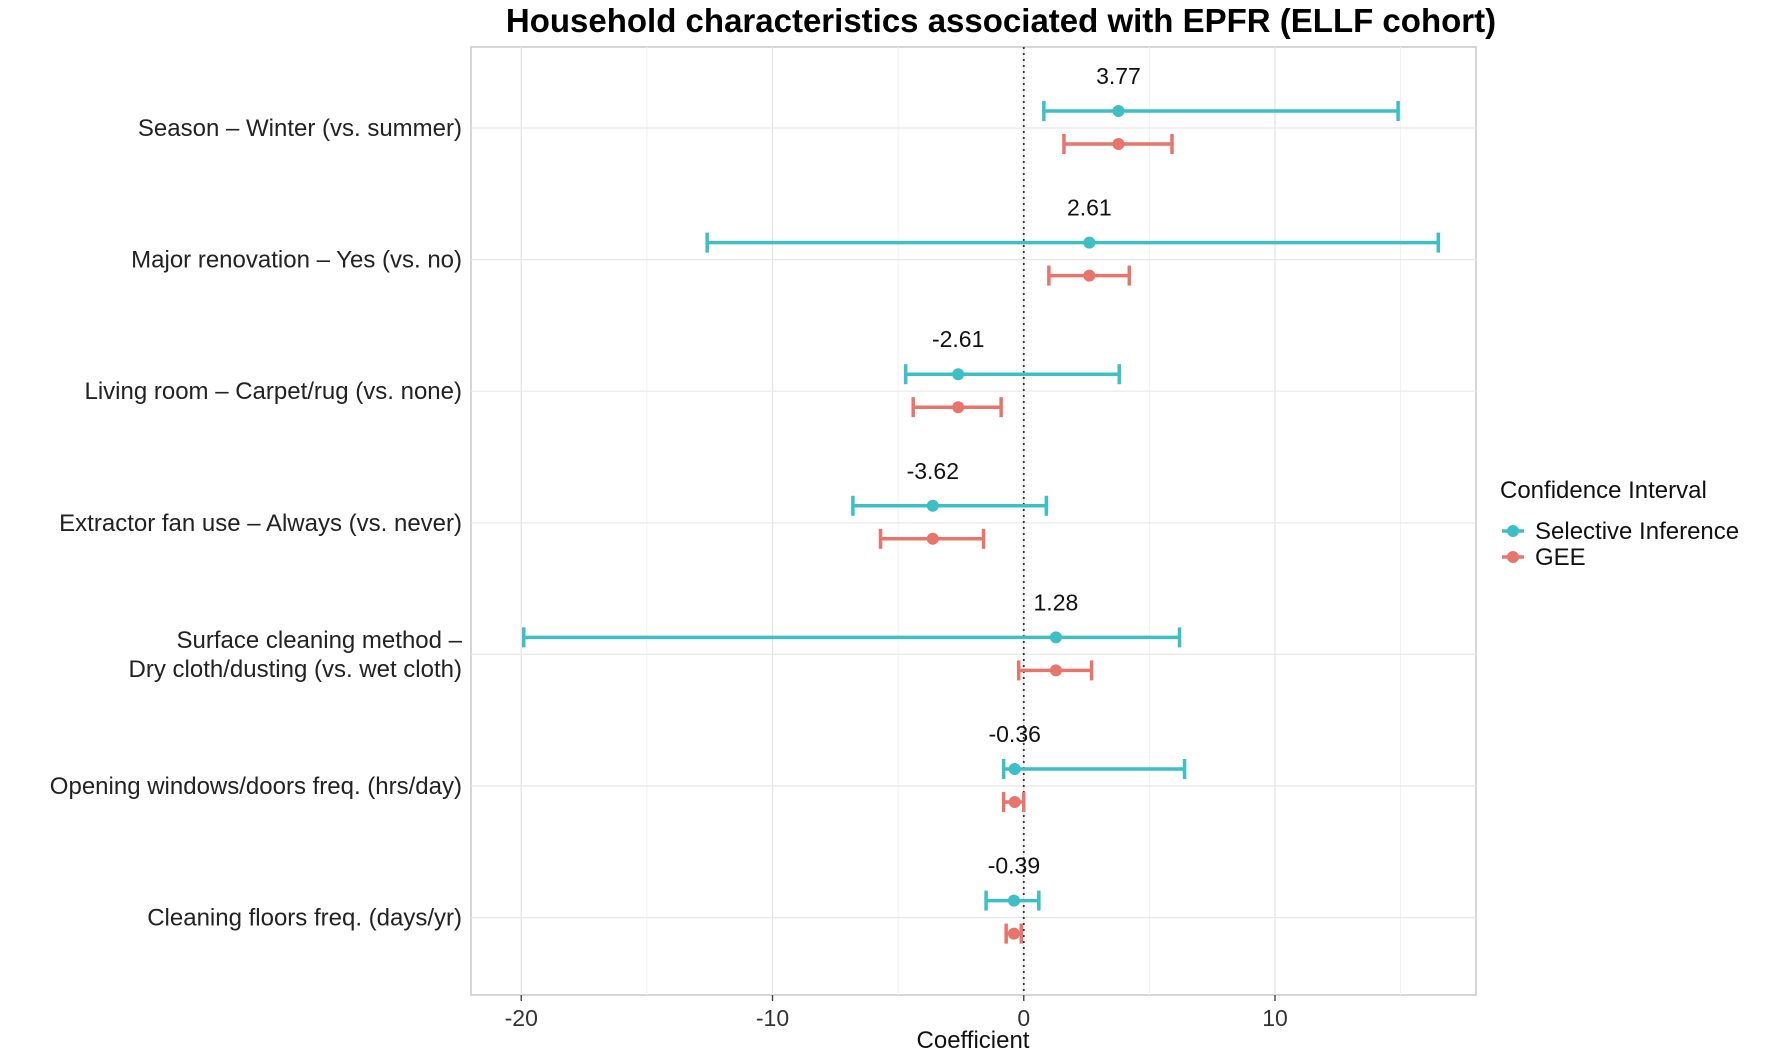 This screenshot has height=1057, width=1772. What do you see at coordinates (1603, 490) in the screenshot?
I see `legend-title: Confidence Interval` at bounding box center [1603, 490].